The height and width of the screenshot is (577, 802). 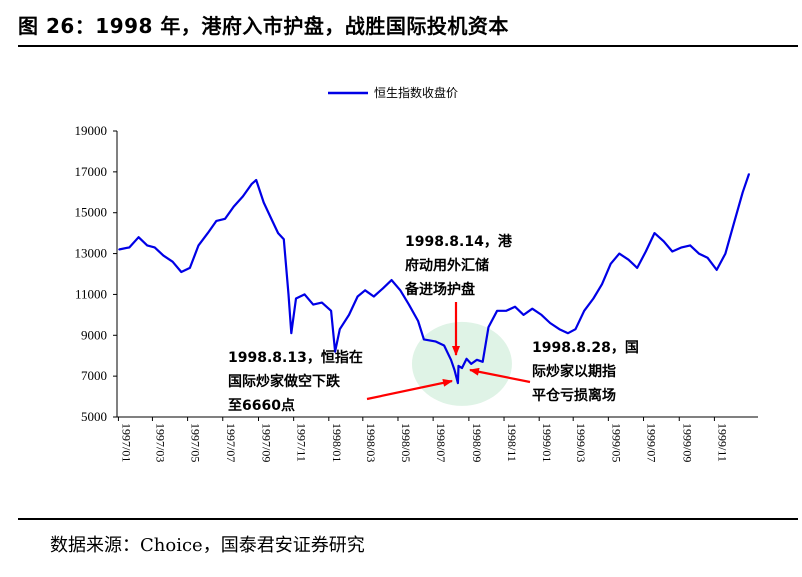 What do you see at coordinates (616, 442) in the screenshot?
I see `x-tick-label: 1999/05` at bounding box center [616, 442].